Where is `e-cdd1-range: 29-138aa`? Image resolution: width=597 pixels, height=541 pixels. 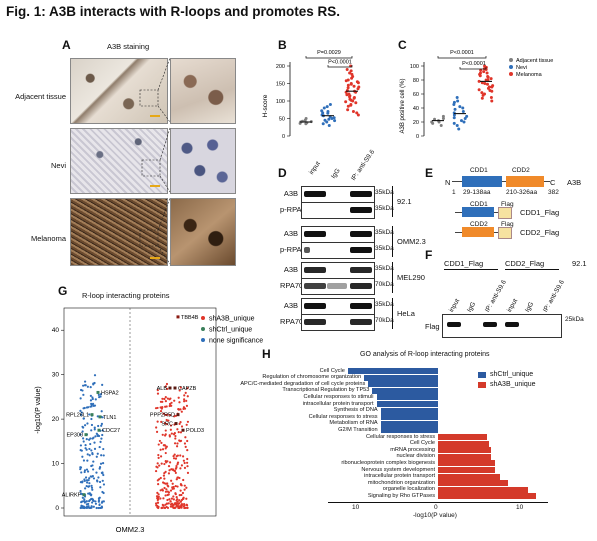 e-cdd1-range: 29-138aa is located at coordinates (477, 192).